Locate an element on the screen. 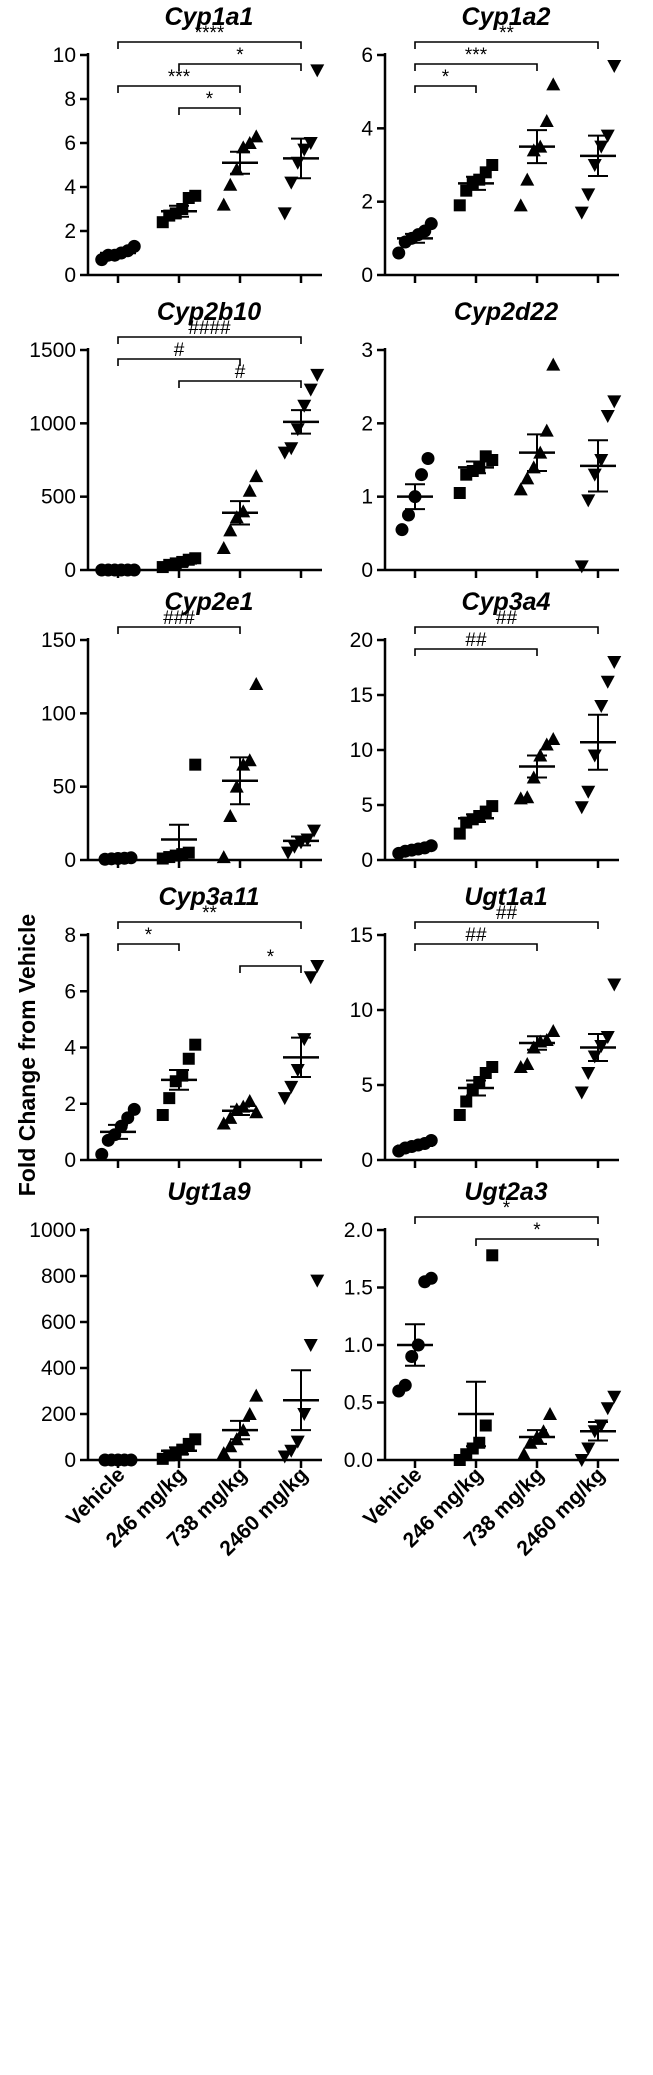 This screenshot has width=653, height=2075. y-tick-label: 3 is located at coordinates (367, 350).